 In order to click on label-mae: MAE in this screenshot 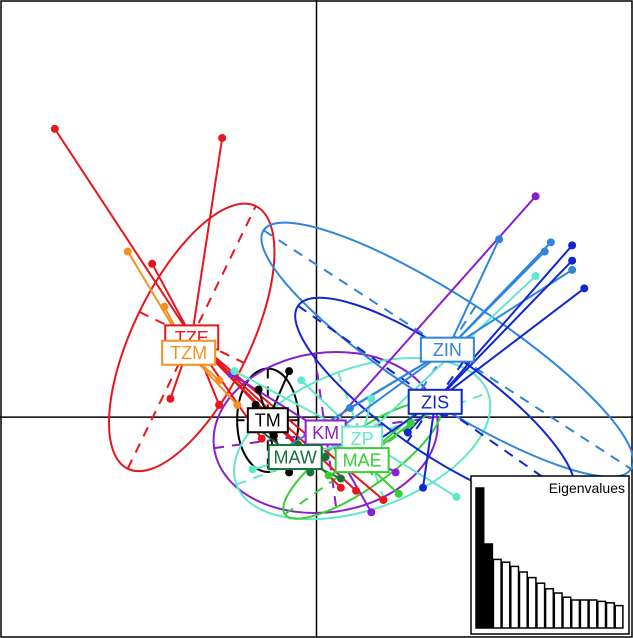, I will do `click(362, 460)`.